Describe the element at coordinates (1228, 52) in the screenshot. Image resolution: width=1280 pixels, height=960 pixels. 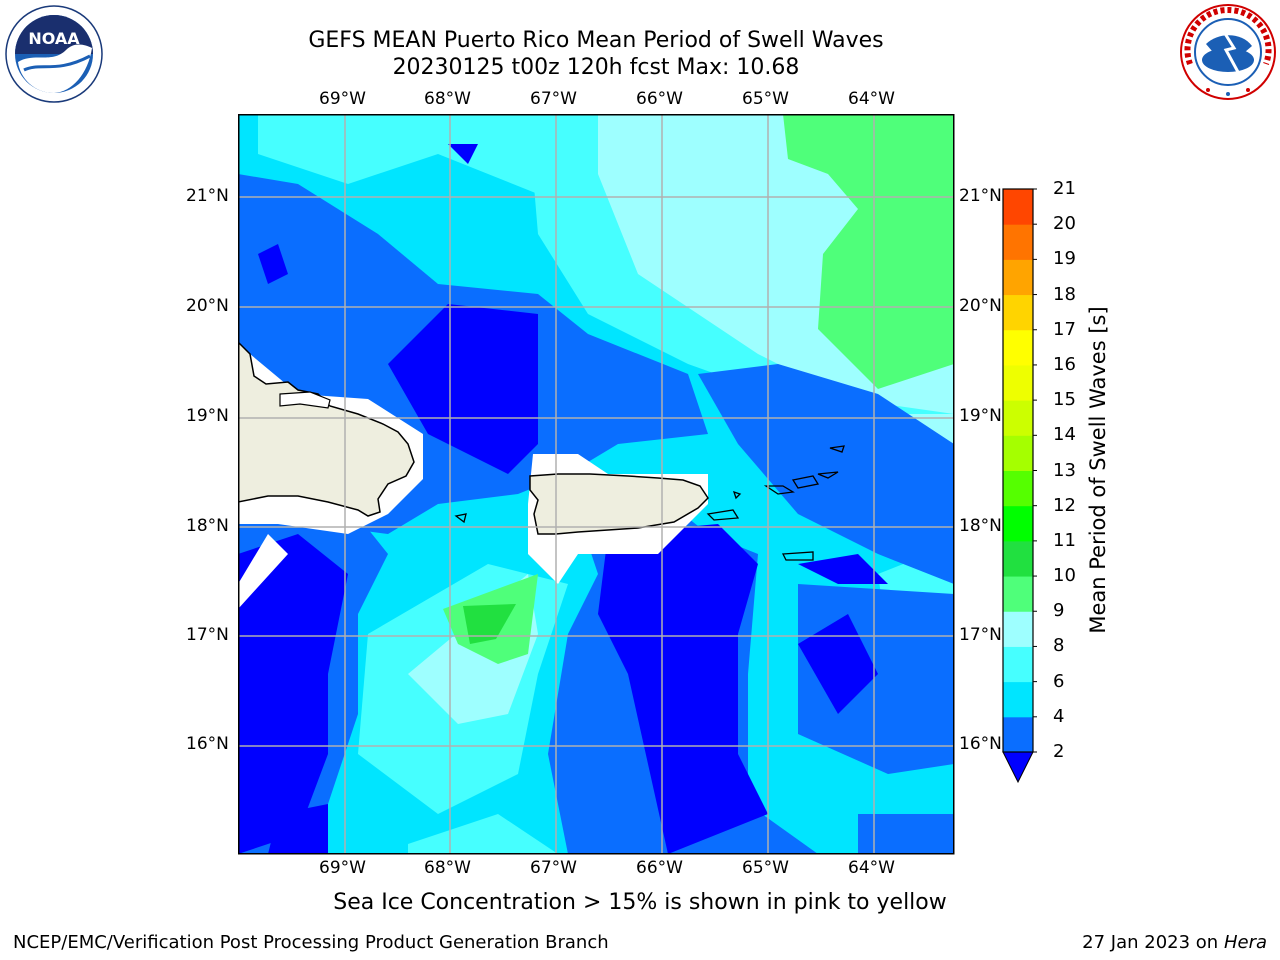
I see `nws-logo-icon` at that location.